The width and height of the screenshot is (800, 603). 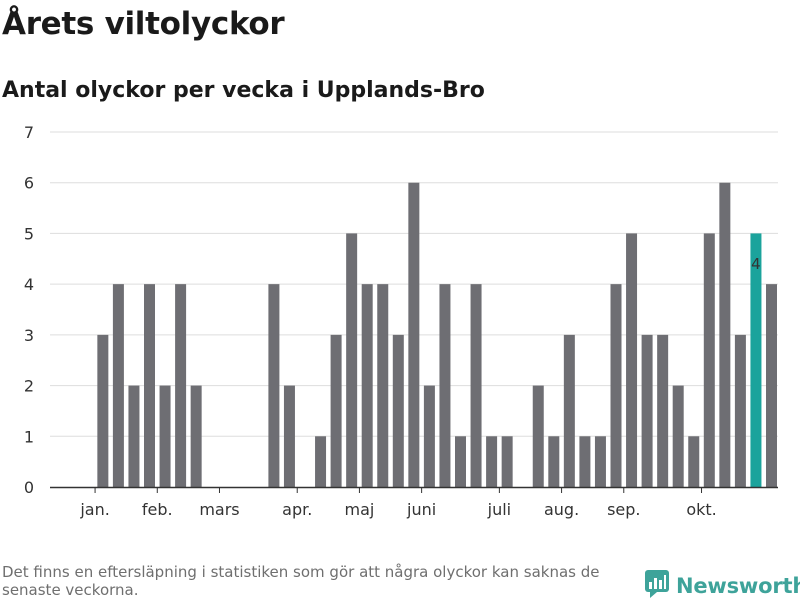 I want to click on x-tick-label-0: jan., so click(x=94, y=509).